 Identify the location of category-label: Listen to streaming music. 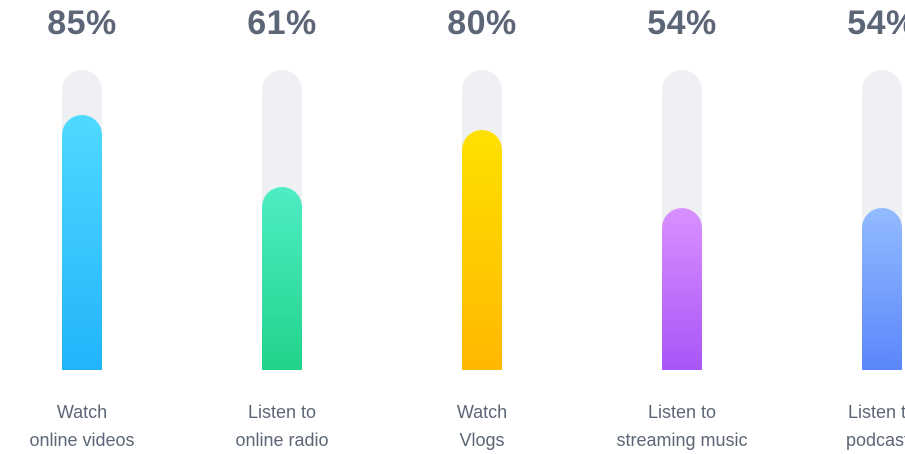
(682, 426).